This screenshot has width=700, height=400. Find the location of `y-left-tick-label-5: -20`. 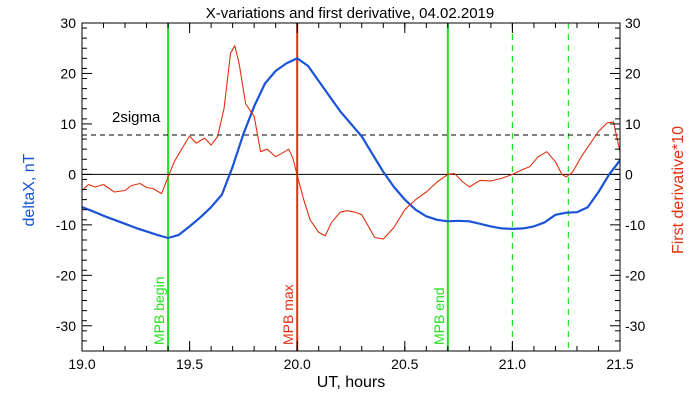

y-left-tick-label-5: -20 is located at coordinates (66, 275).